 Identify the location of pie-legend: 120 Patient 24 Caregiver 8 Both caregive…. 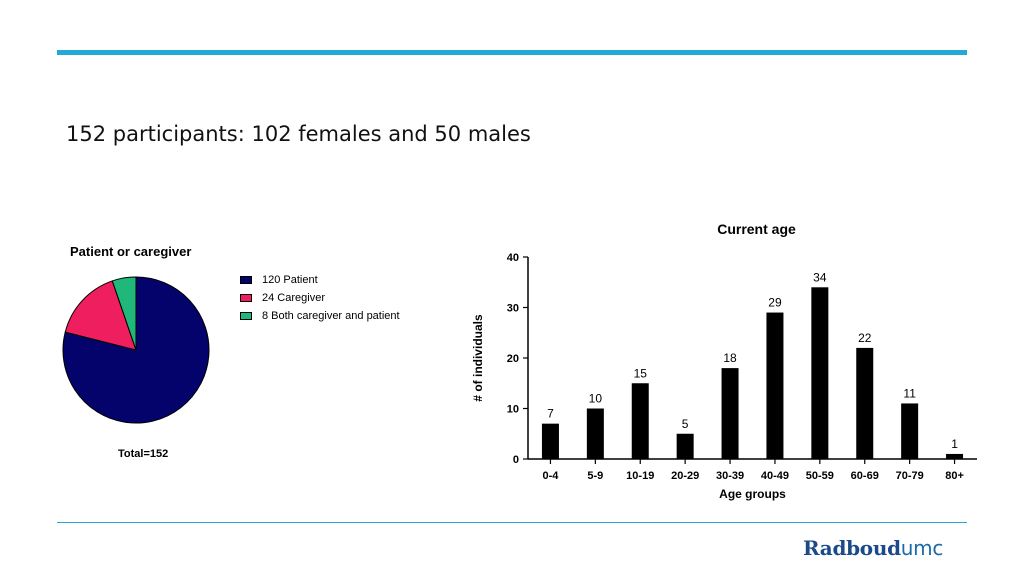
(320, 298).